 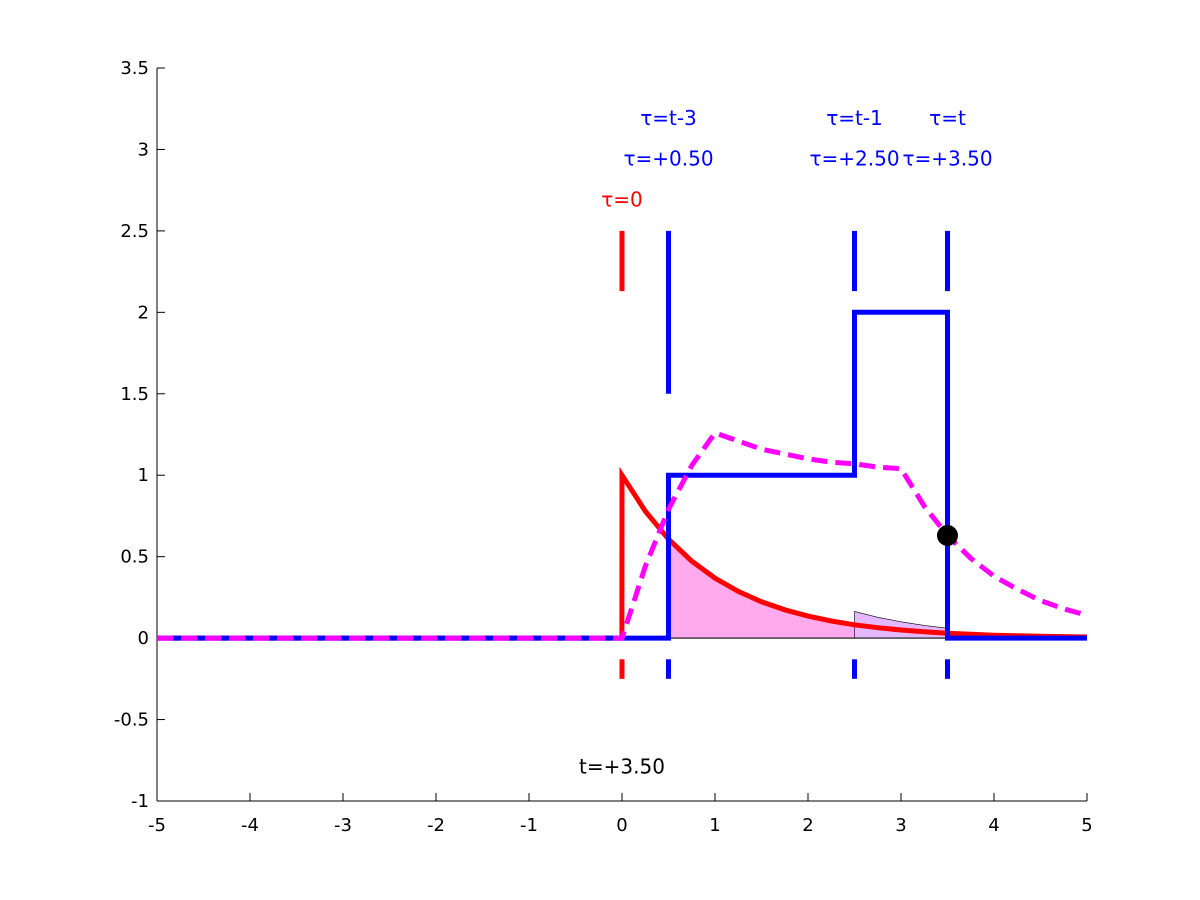 What do you see at coordinates (250, 825) in the screenshot?
I see `x-tick-label: -4` at bounding box center [250, 825].